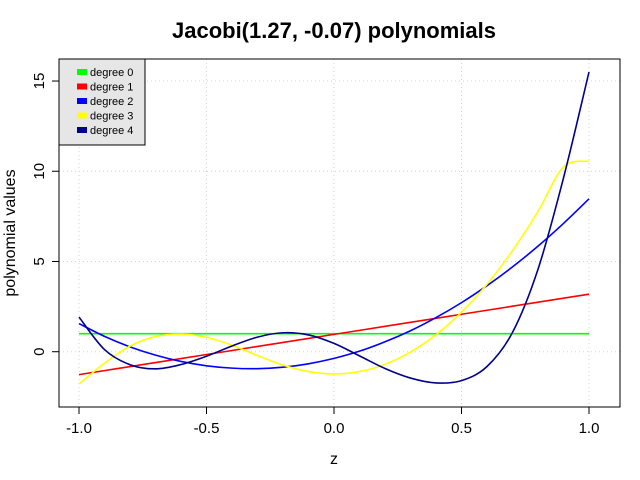 The image size is (640, 480). Describe the element at coordinates (79, 428) in the screenshot. I see `x-tick-label: -1.0` at that location.